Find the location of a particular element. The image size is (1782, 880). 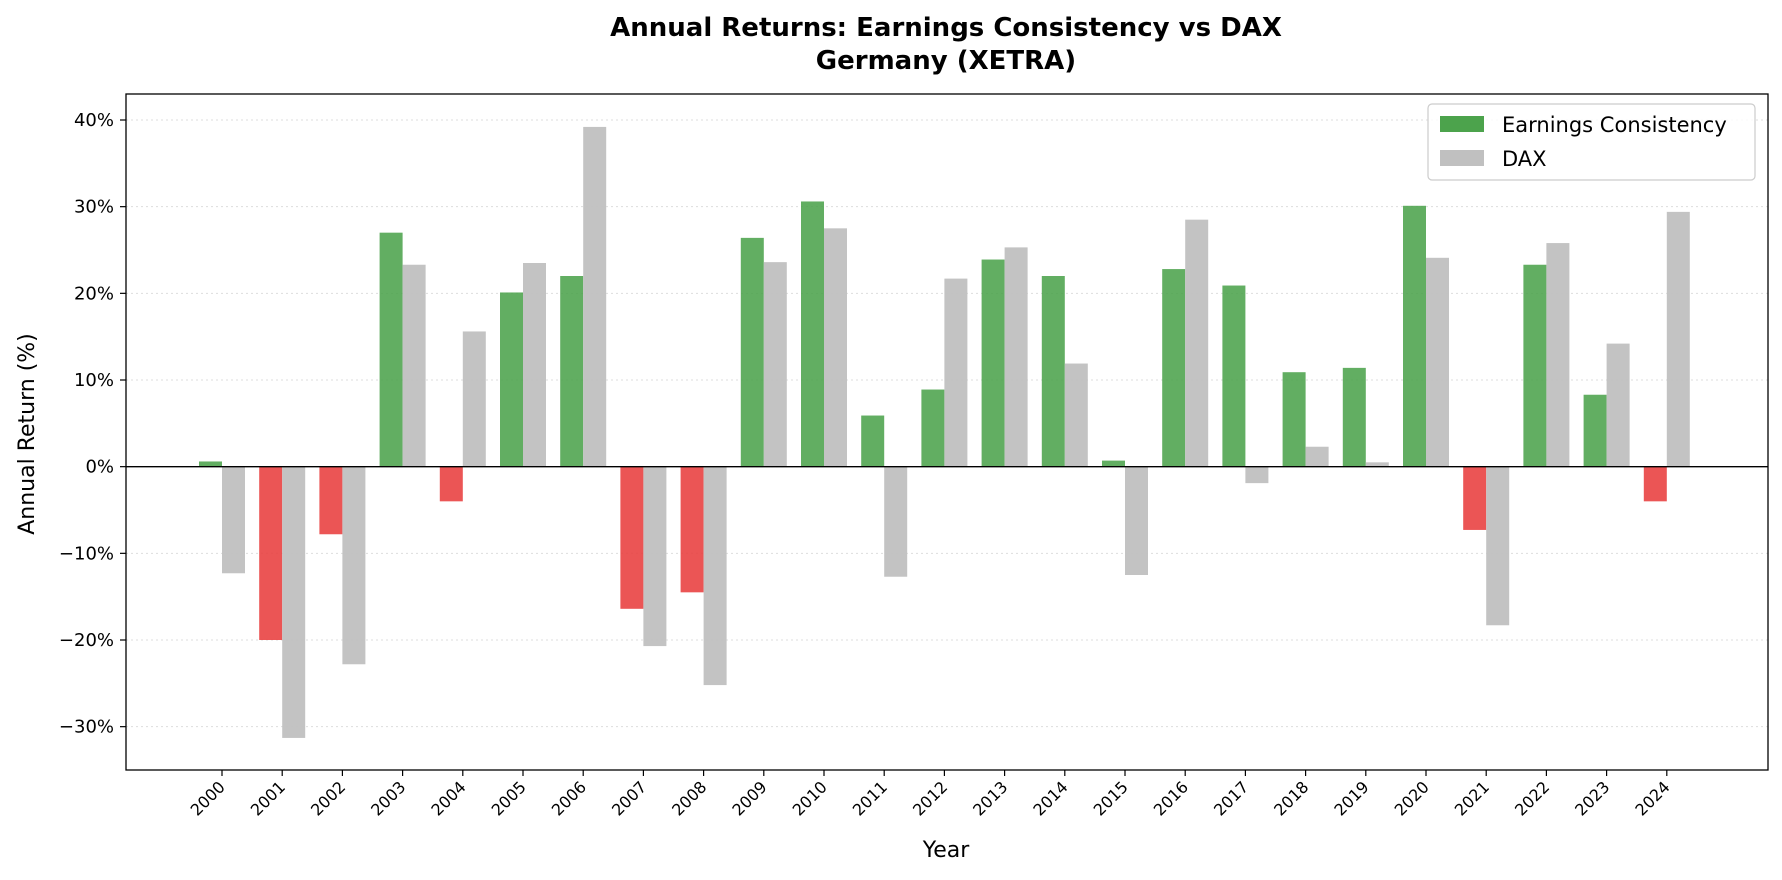

bar-dax-2022 is located at coordinates (1558, 355).